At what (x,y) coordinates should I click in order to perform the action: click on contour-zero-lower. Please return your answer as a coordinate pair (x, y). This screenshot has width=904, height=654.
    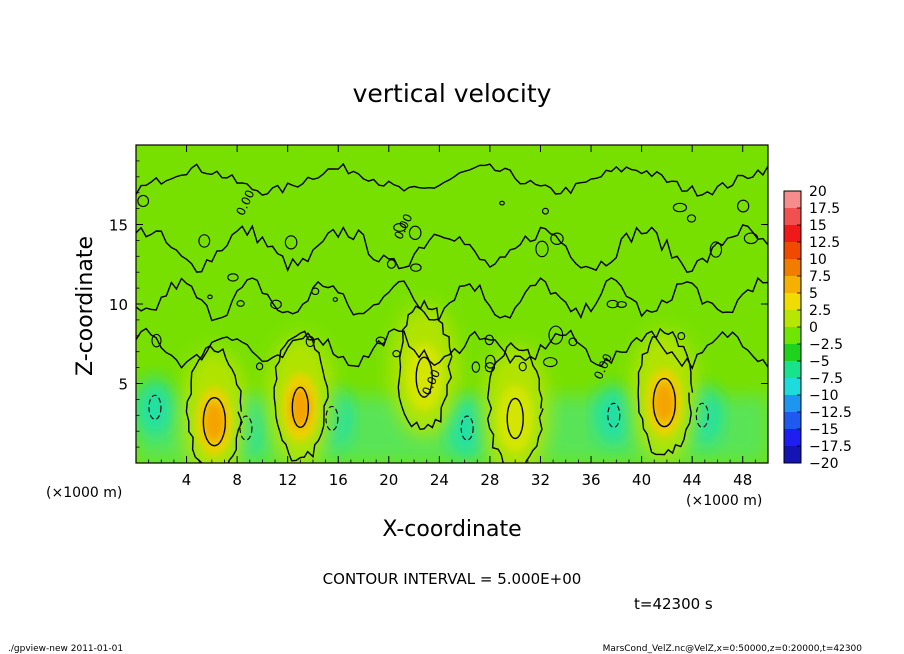
    Looking at the image, I should click on (452, 349).